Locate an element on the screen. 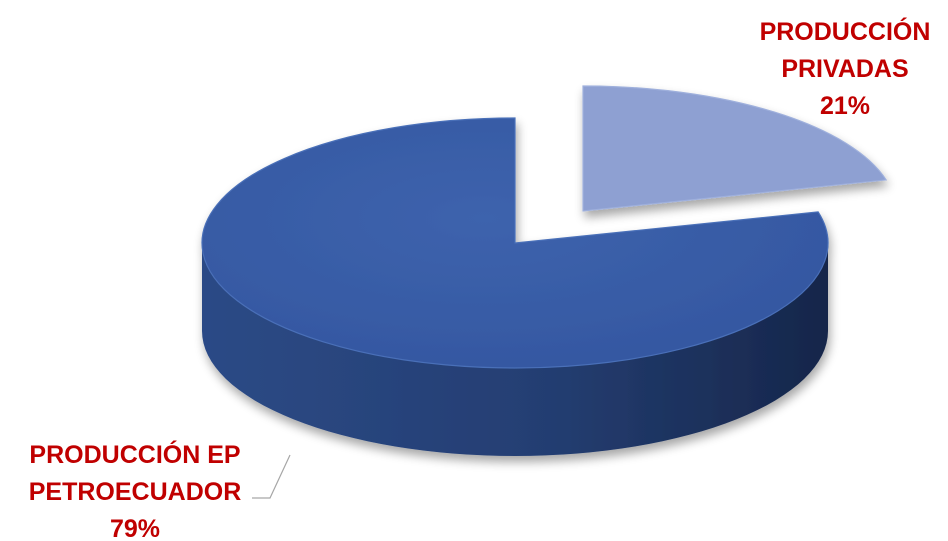 This screenshot has height=541, width=948. label-petroecuador-line1: PRODUCCIÓN EP is located at coordinates (134, 454).